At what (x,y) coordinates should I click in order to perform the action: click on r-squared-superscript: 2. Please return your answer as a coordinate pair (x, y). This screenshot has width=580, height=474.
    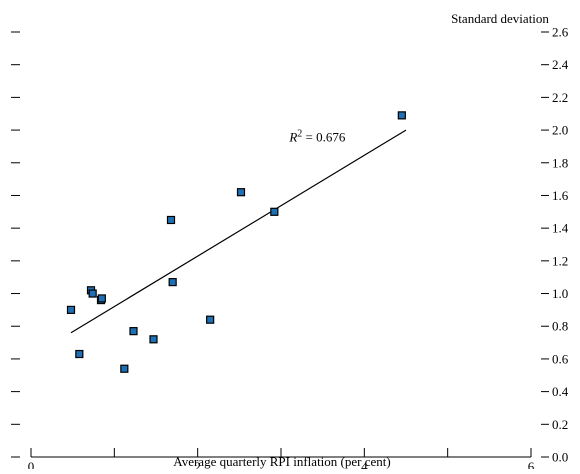
    Looking at the image, I should click on (299, 134).